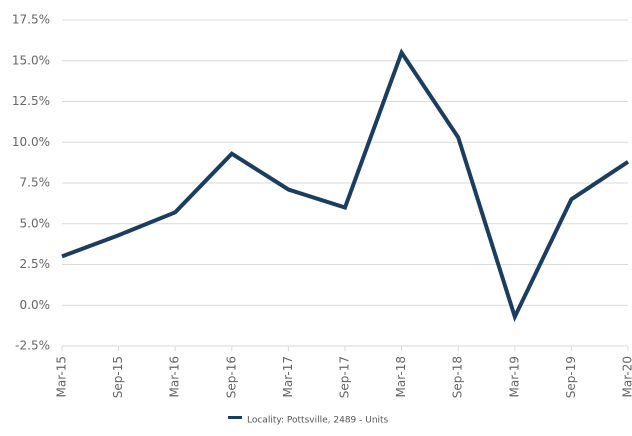 Image resolution: width=632 pixels, height=436 pixels. I want to click on x-tick-label: Sep-15, so click(118, 377).